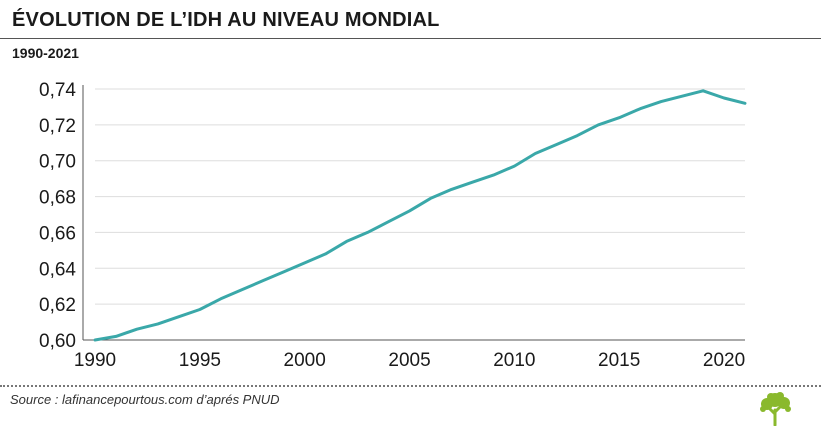 The width and height of the screenshot is (821, 432). What do you see at coordinates (226, 20) in the screenshot?
I see `chart-title: ÉVOLUTION DE L’IDH AU NIVEAU MONDIAL` at bounding box center [226, 20].